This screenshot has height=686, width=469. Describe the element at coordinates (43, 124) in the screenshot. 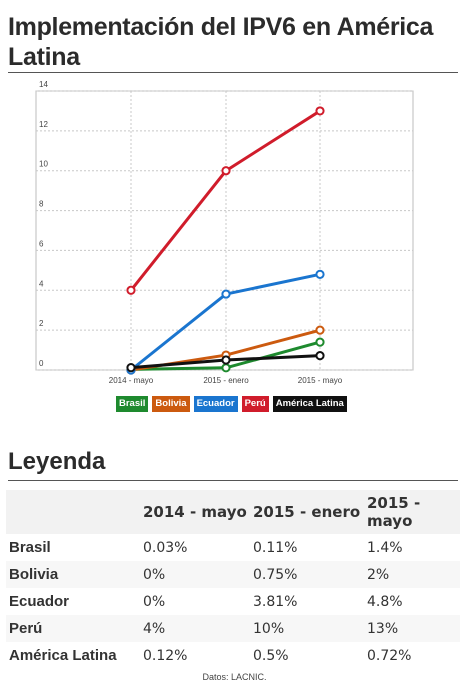

I see `y-tick-label: 12` at that location.